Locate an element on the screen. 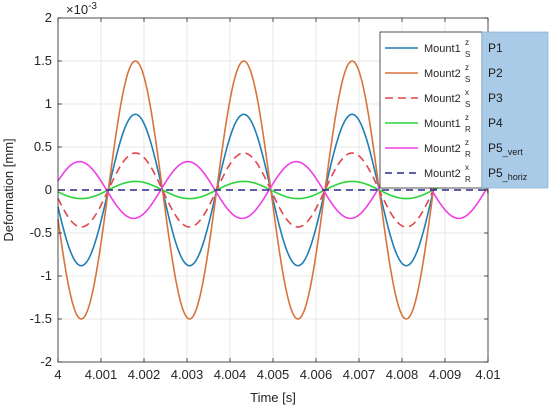  y-tick-label: -1 is located at coordinates (46, 275).